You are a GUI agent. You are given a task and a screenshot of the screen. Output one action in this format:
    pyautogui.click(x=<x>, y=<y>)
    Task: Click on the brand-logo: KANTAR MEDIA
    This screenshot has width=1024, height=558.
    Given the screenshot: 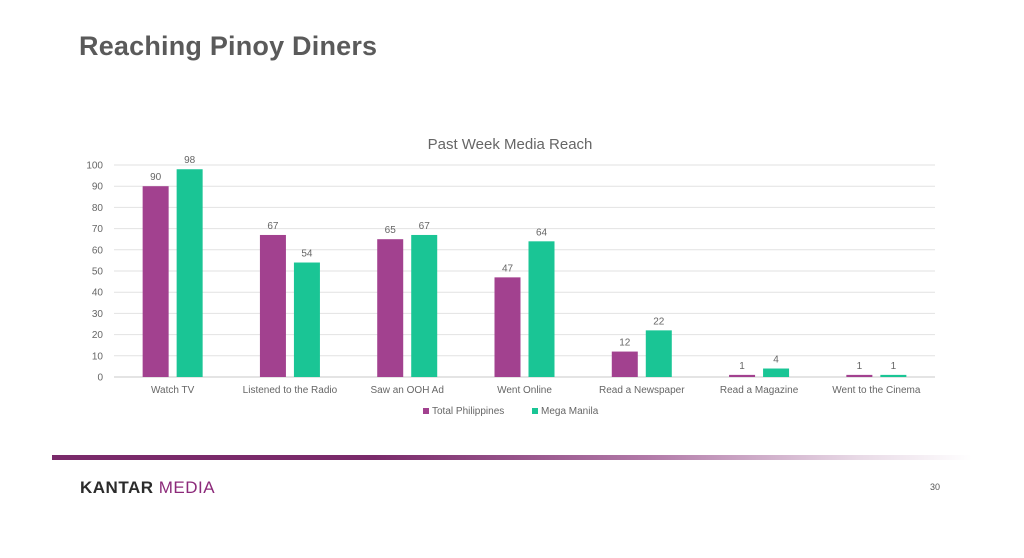 What is the action you would take?
    pyautogui.click(x=147, y=488)
    